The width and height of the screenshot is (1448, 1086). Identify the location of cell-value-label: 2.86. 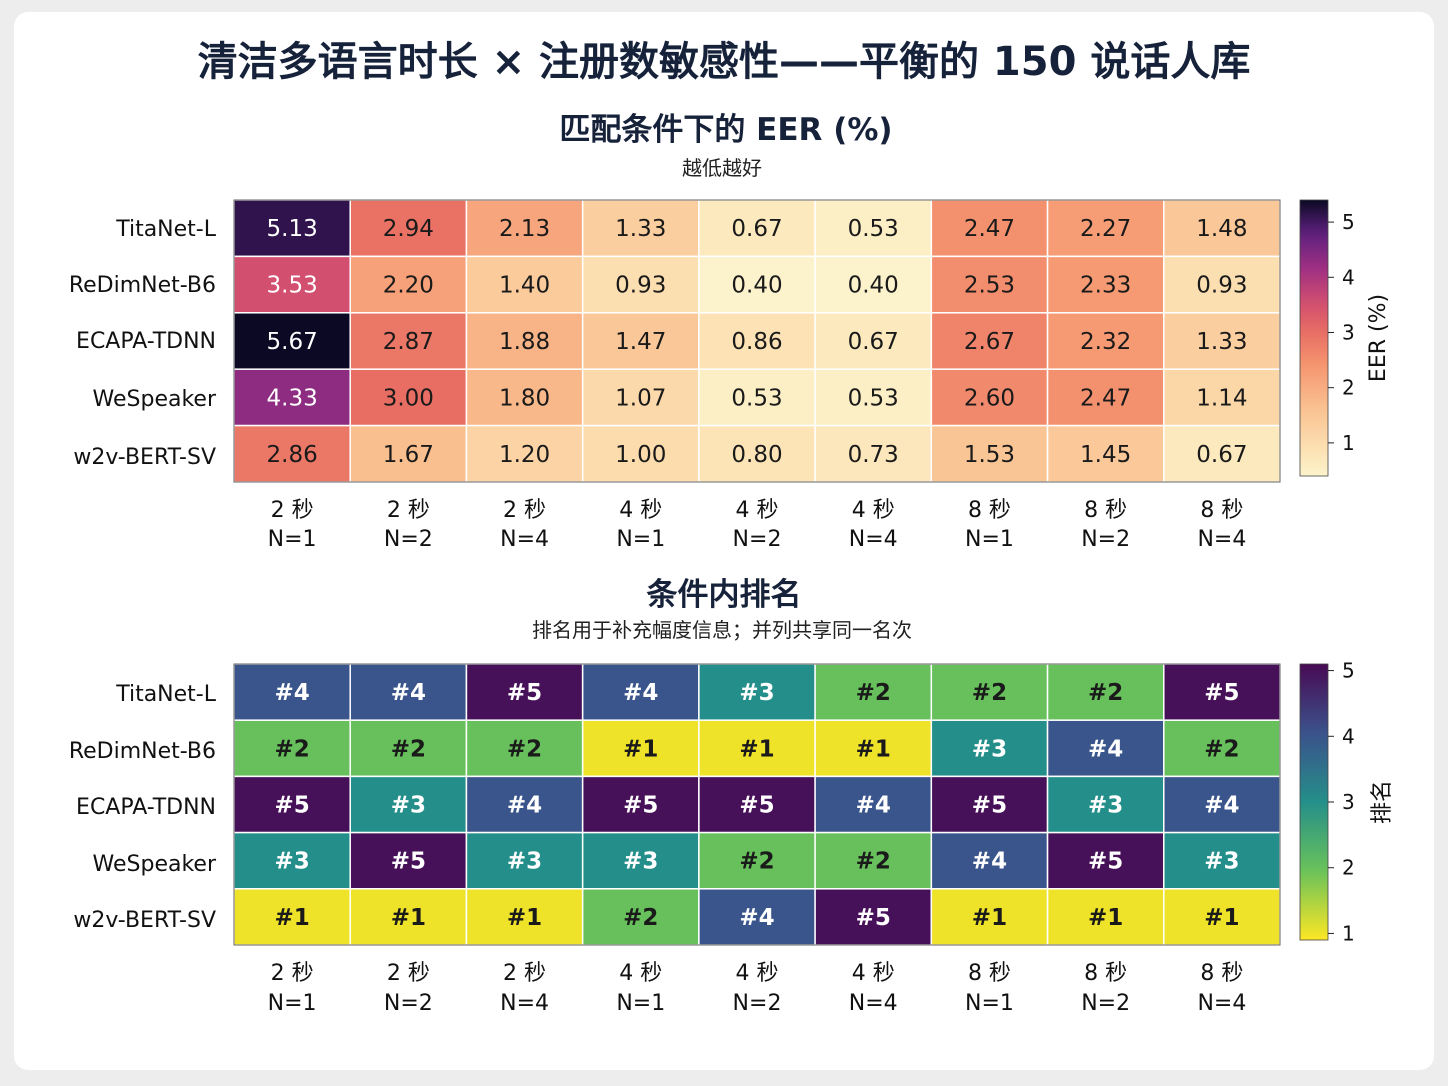
(292, 455).